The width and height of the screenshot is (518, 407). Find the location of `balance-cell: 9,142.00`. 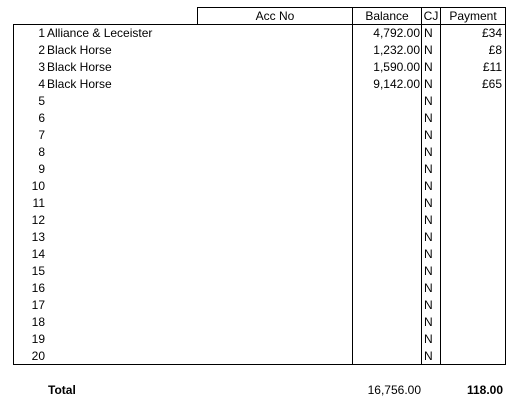

balance-cell: 9,142.00 is located at coordinates (396, 84).